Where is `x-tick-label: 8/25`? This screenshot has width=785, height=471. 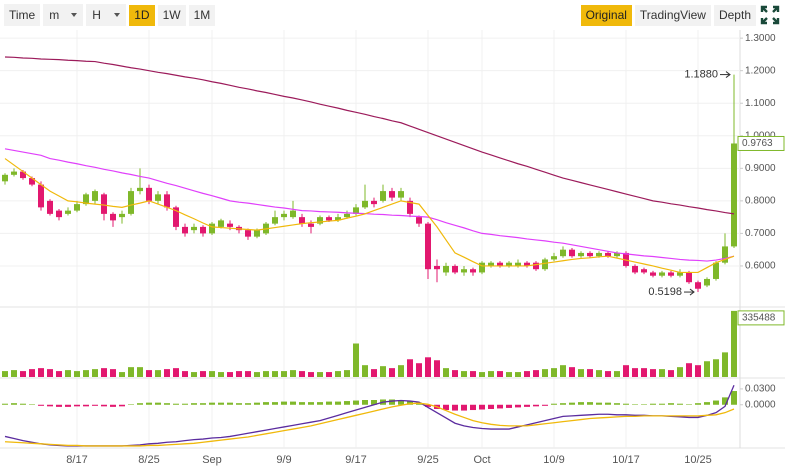 x-tick-label: 8/25 is located at coordinates (148, 460).